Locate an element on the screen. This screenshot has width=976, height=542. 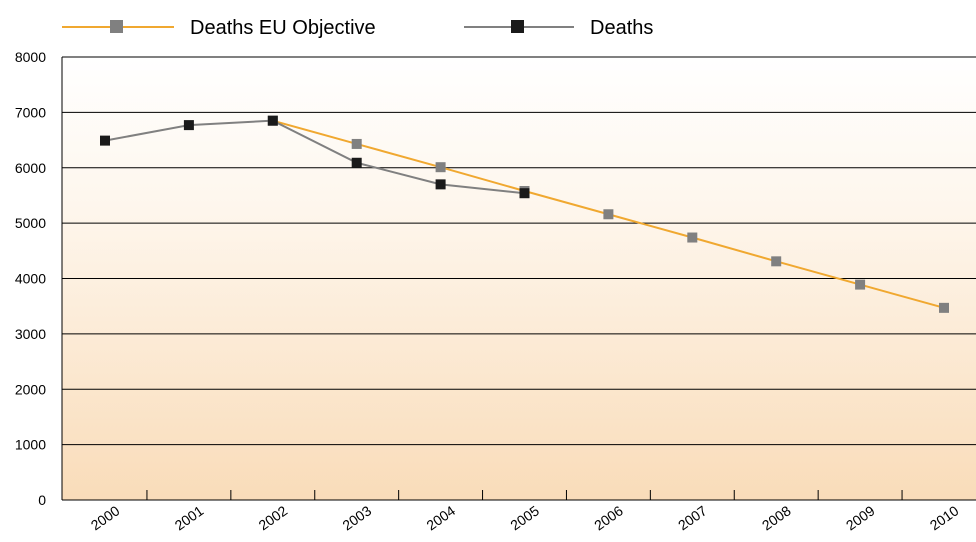
x-tick-label: 2000 is located at coordinates (105, 517).